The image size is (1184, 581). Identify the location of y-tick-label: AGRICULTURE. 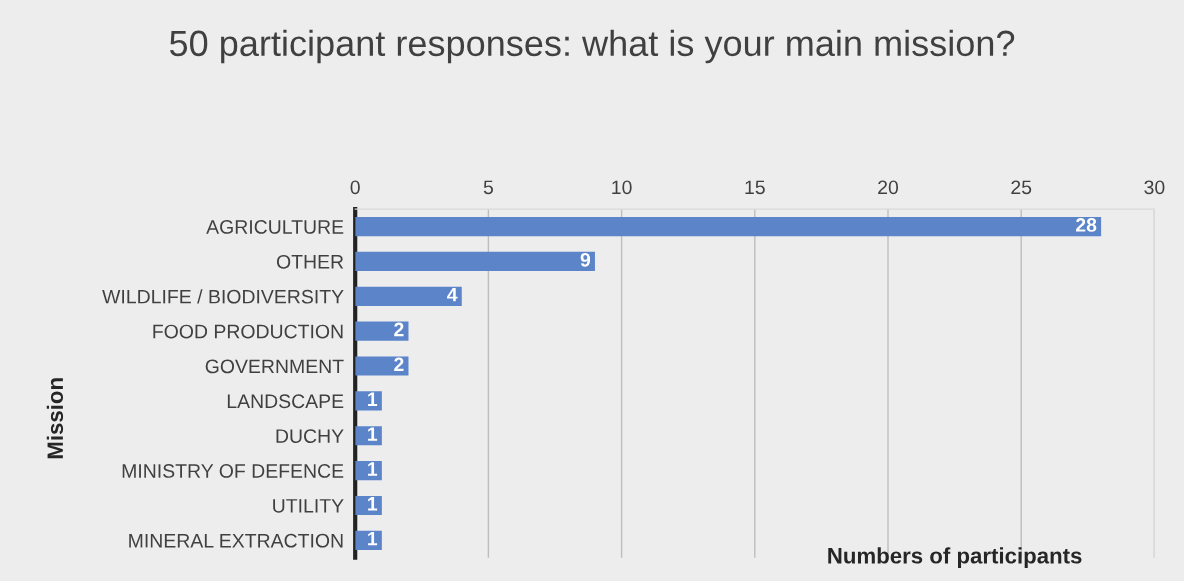
(275, 227).